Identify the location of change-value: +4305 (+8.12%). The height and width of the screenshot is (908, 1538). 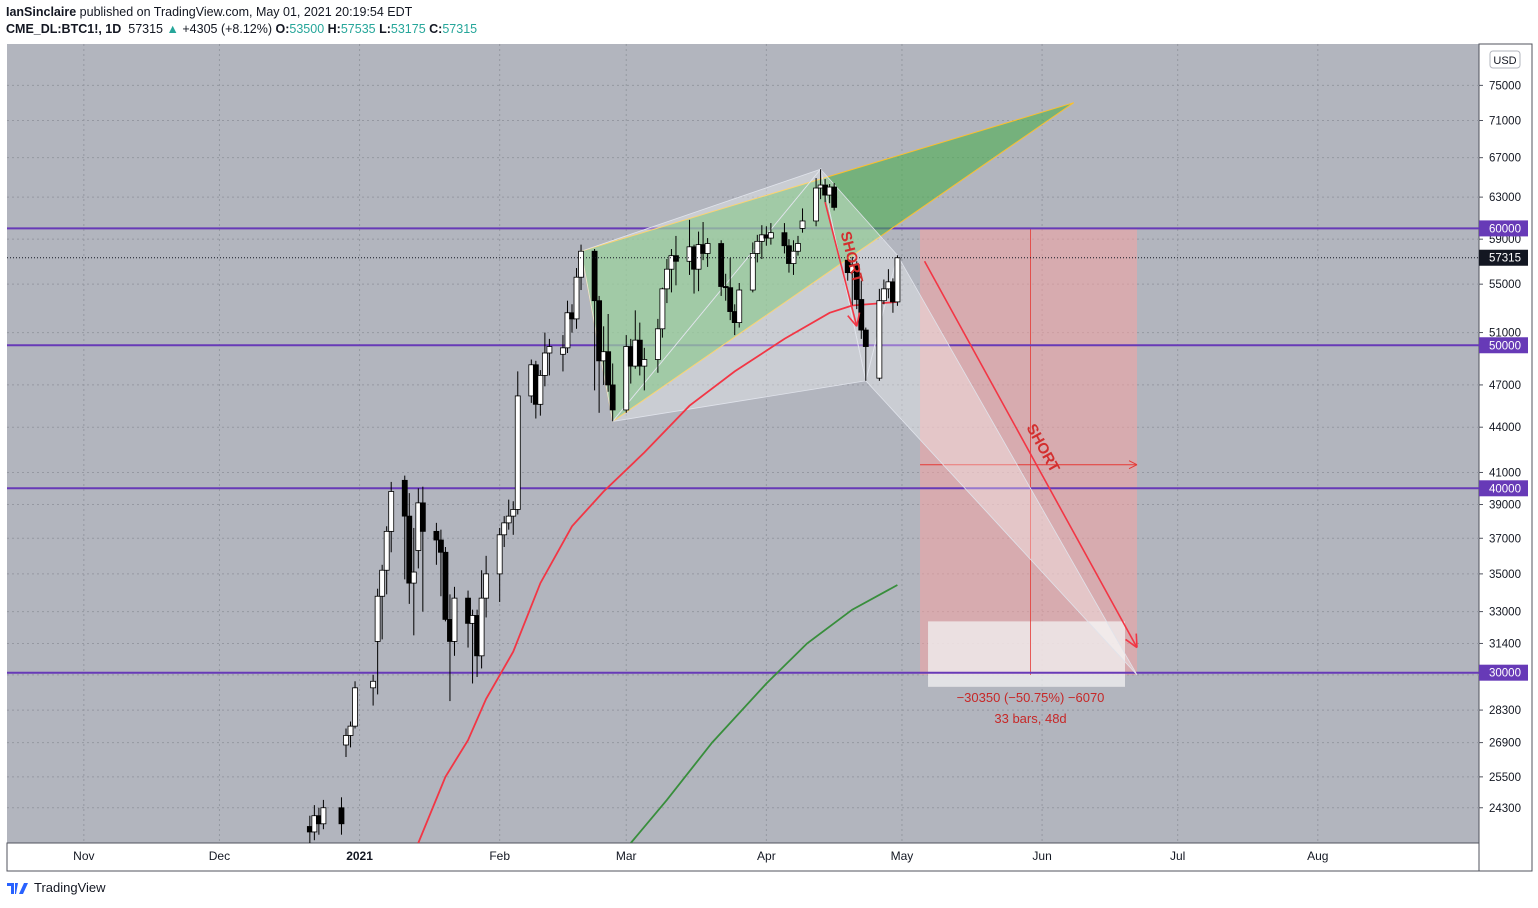
(227, 29).